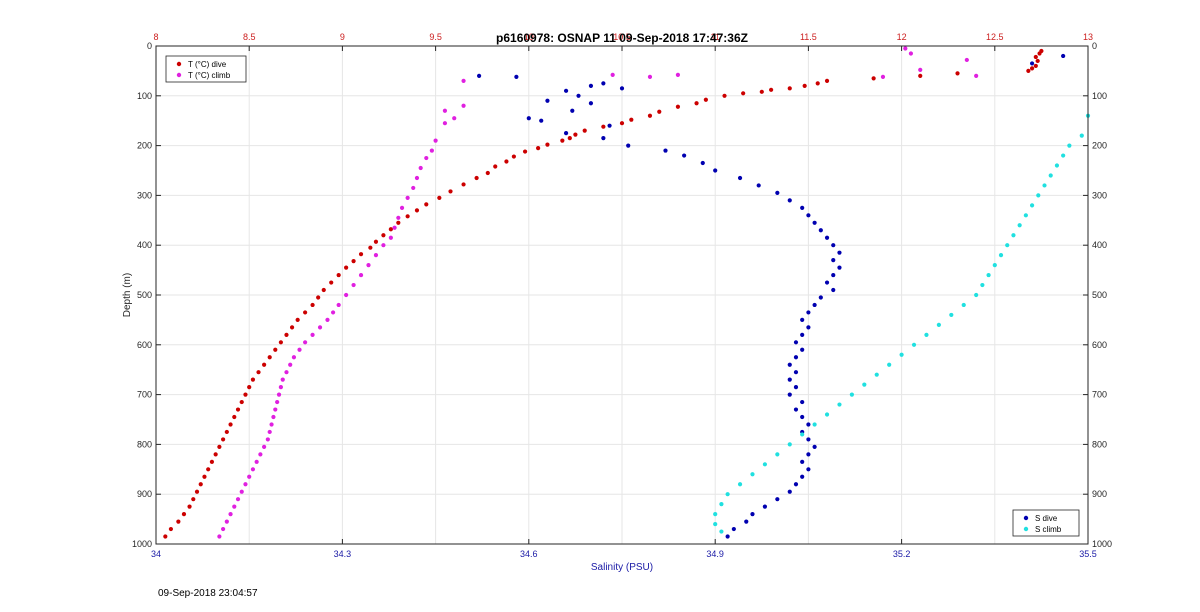 The image size is (1200, 612). Describe the element at coordinates (1088, 554) in the screenshot. I see `x-tick-label: 35.5` at that location.